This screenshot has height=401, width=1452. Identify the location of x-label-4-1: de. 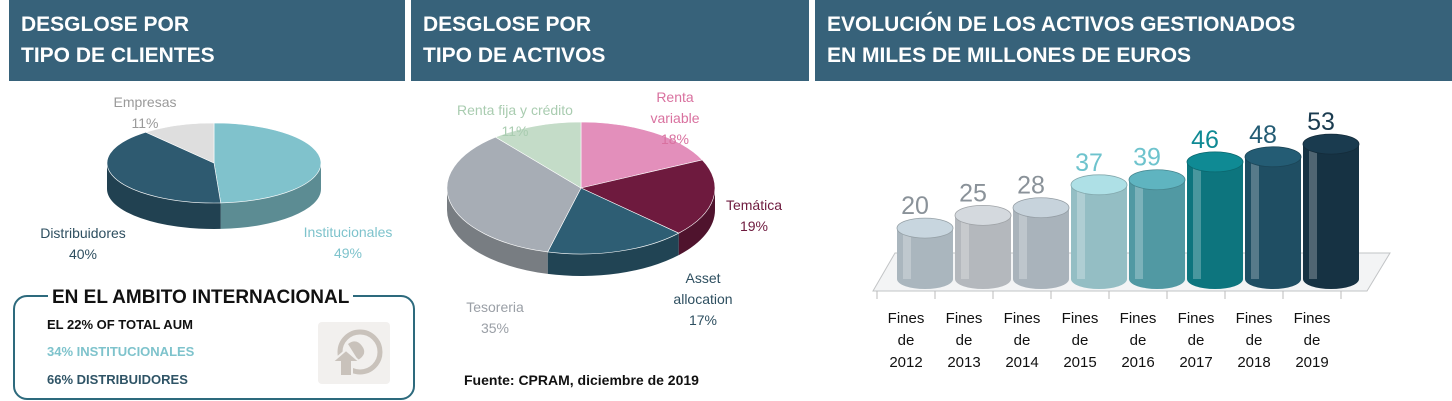
(1138, 340).